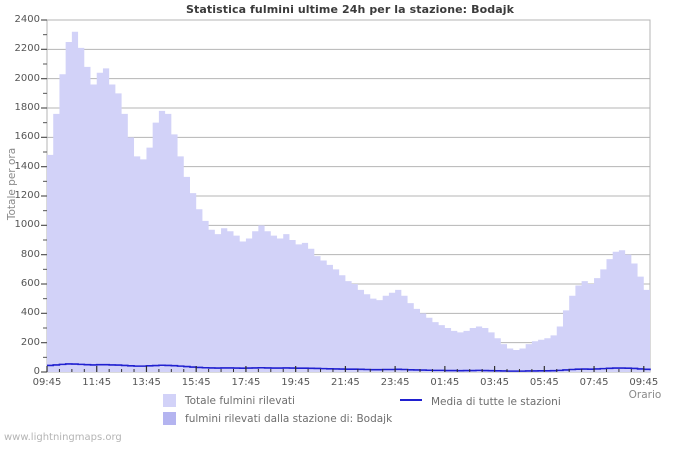  What do you see at coordinates (494, 382) in the screenshot?
I see `x-tick-label: 03:45` at bounding box center [494, 382].